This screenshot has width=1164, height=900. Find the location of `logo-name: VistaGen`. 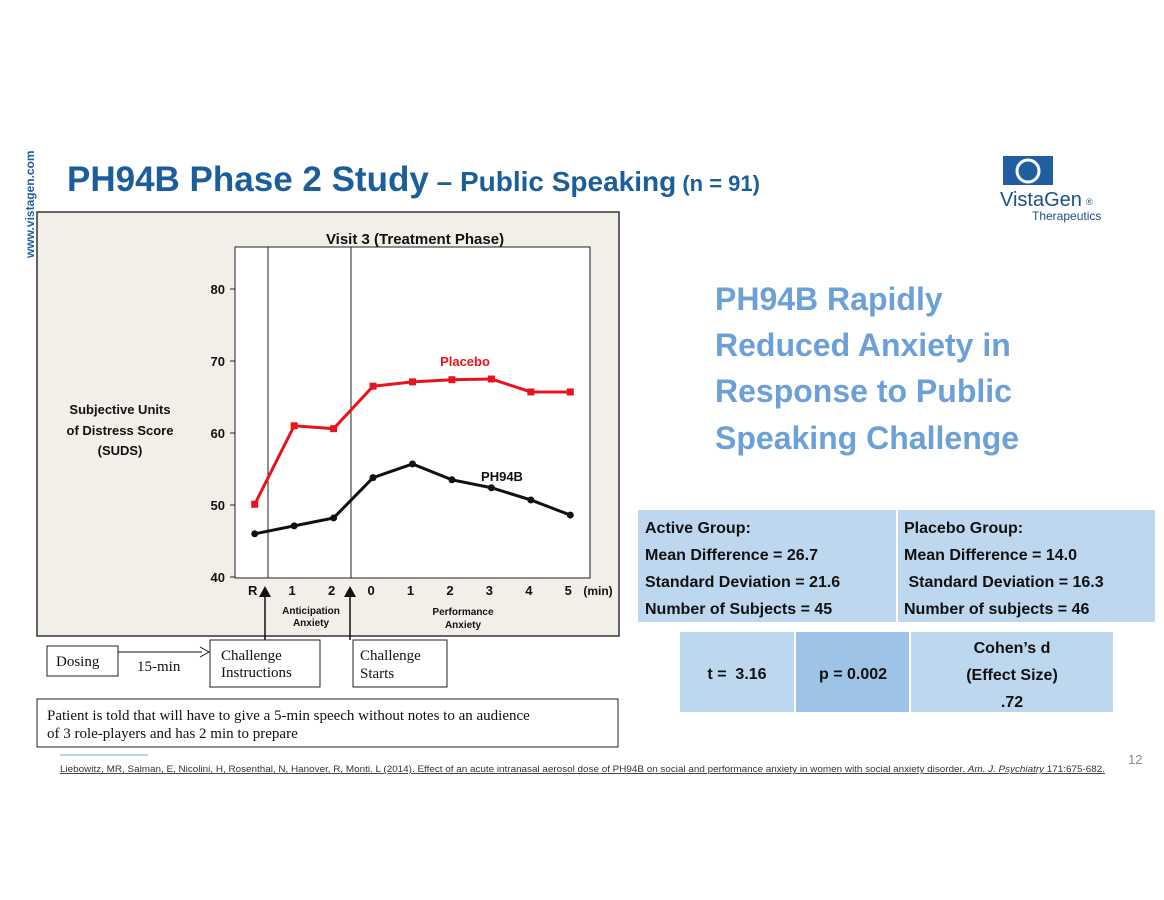

logo-name: VistaGen is located at coordinates (1041, 200).